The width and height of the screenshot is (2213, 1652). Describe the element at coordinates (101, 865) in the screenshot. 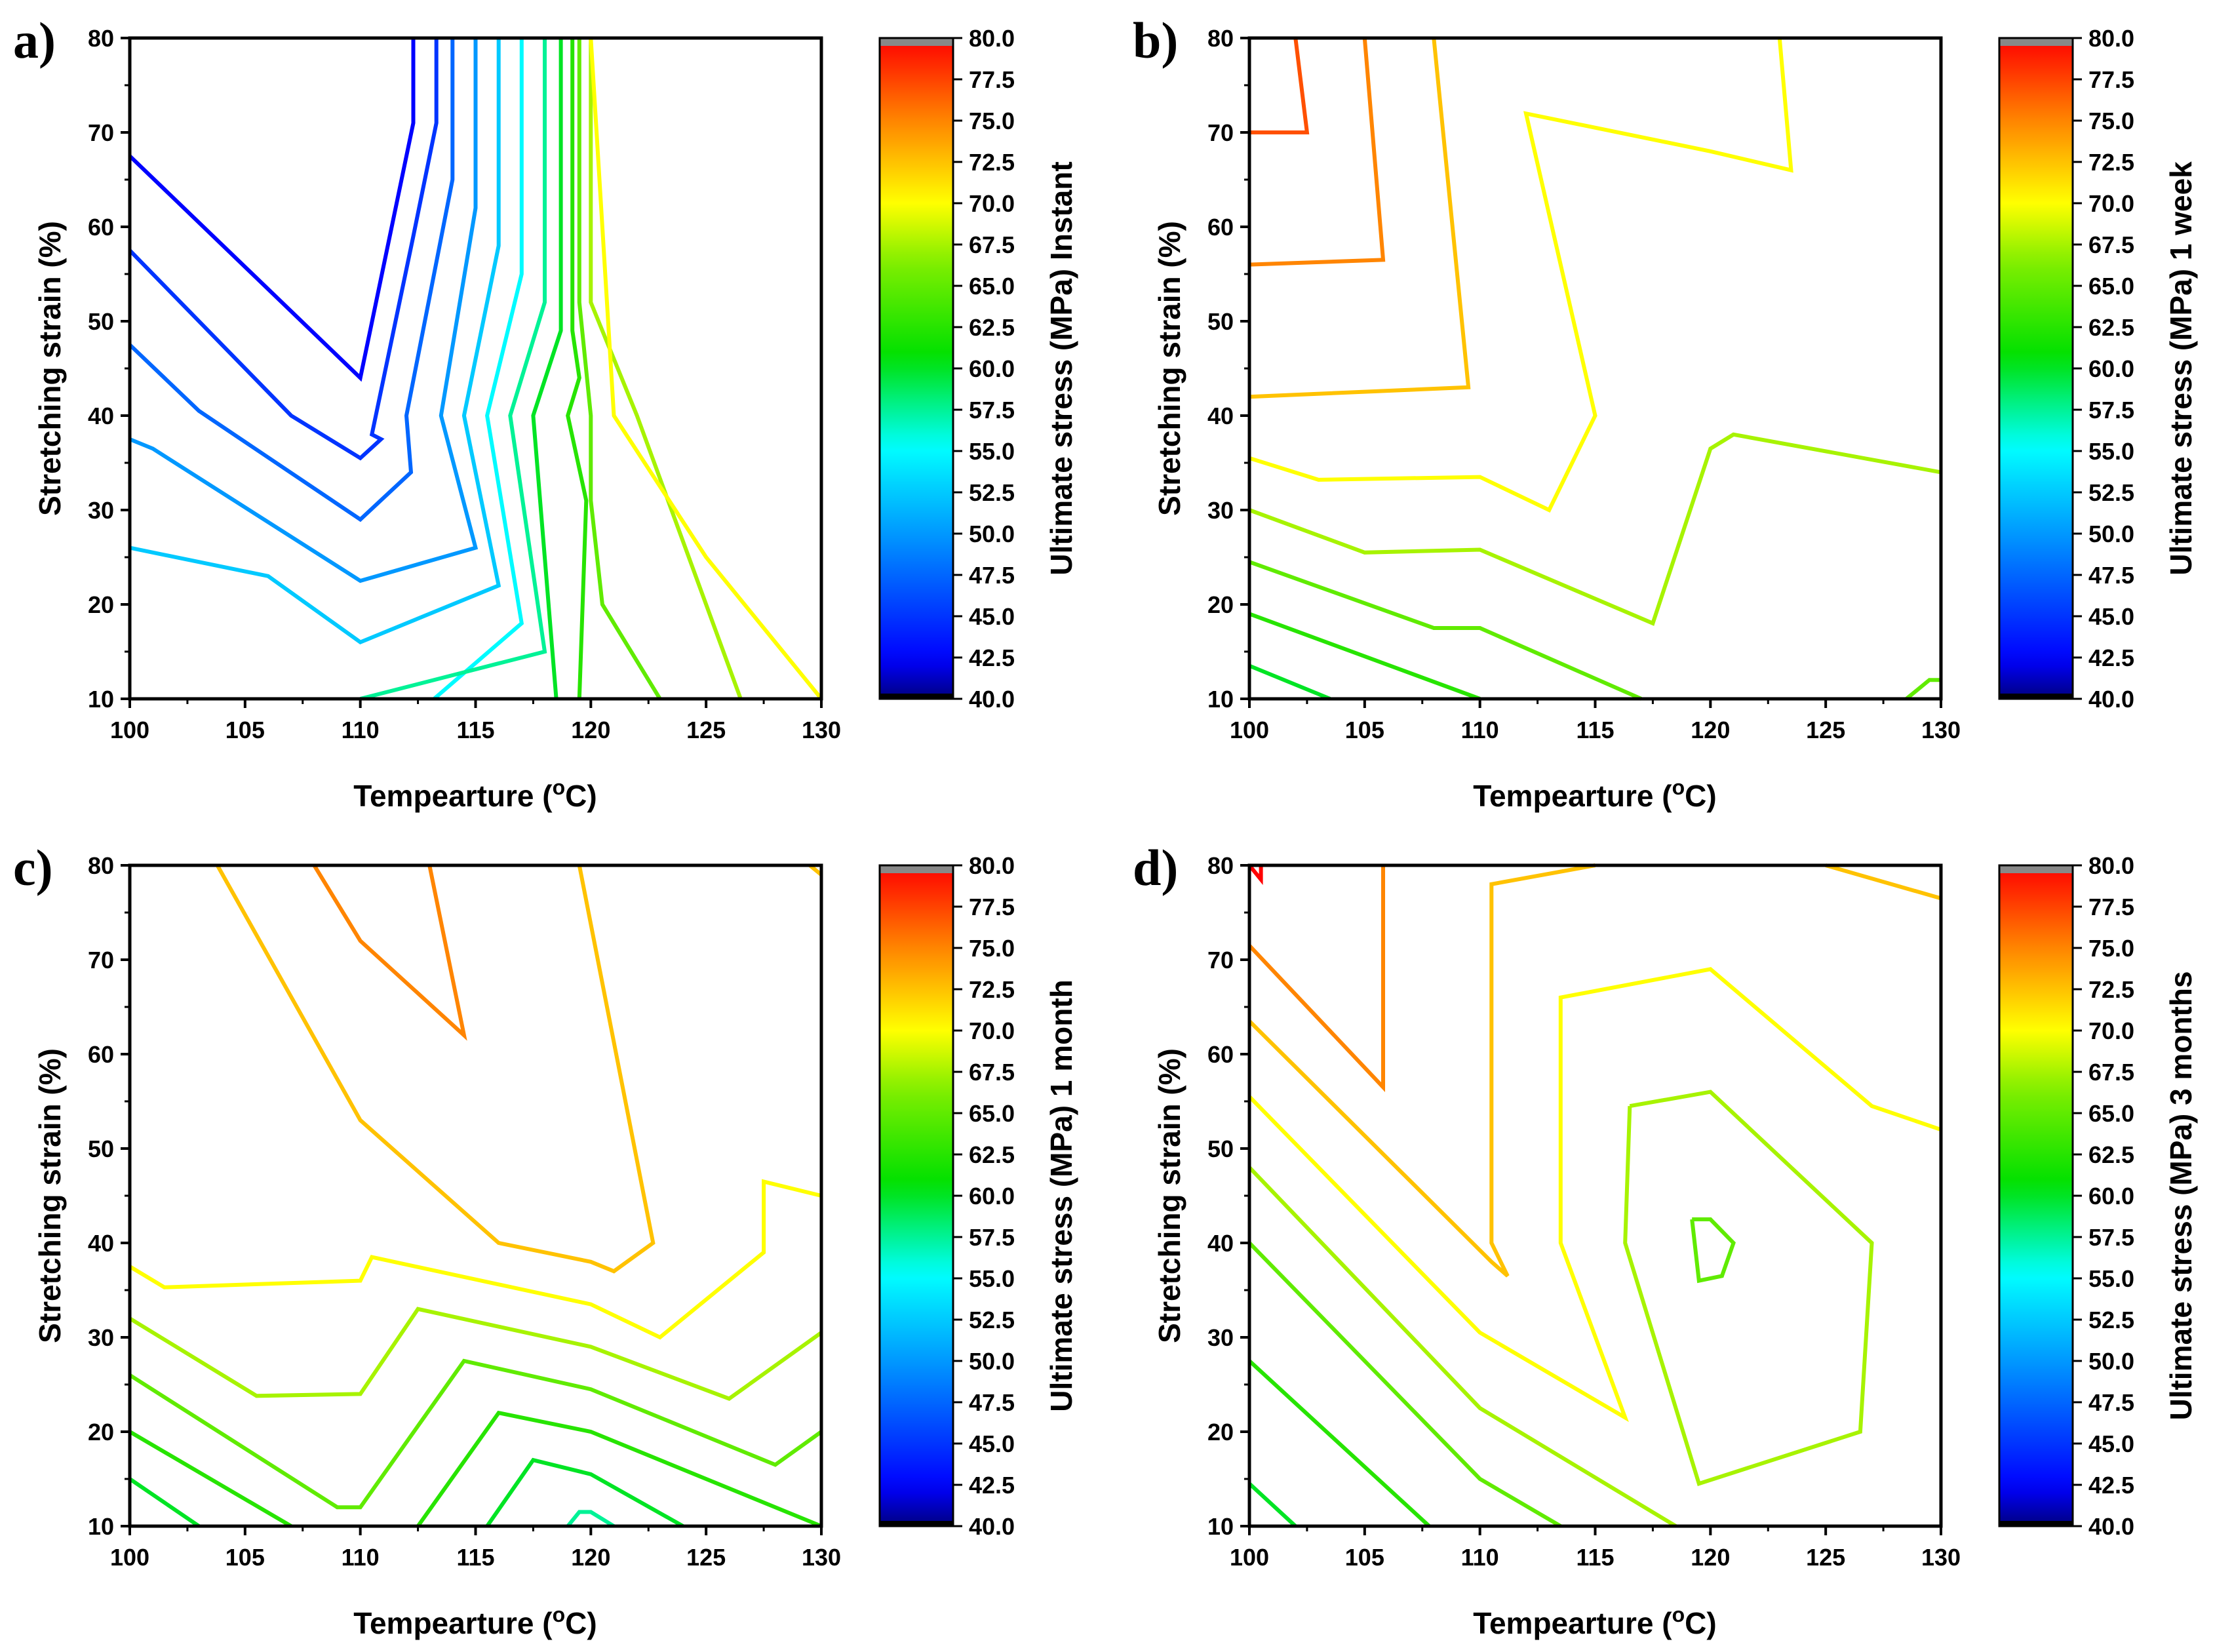

I see `panel-c-y-tick-label: 80` at that location.